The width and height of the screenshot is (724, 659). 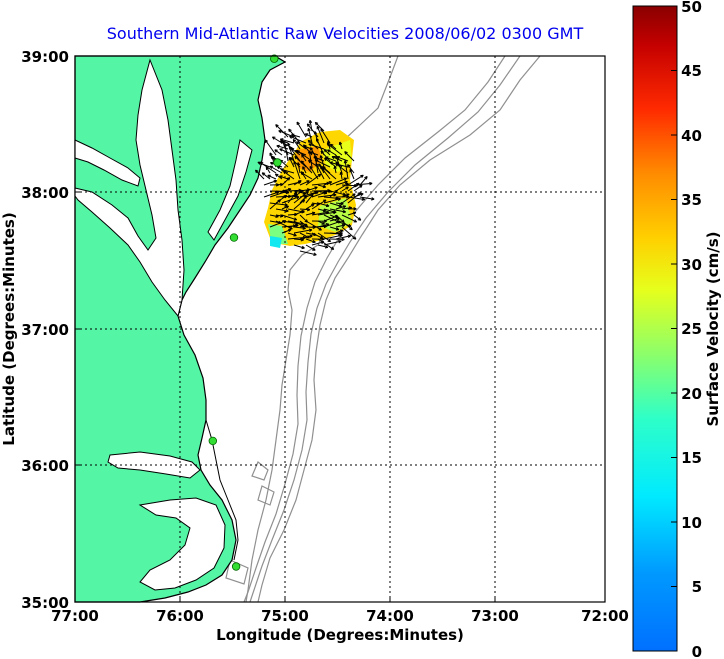 What do you see at coordinates (340, 616) in the screenshot?
I see `longitude-ticks: 77:00 76:00 75:00 74:00 73:00 72:00` at bounding box center [340, 616].